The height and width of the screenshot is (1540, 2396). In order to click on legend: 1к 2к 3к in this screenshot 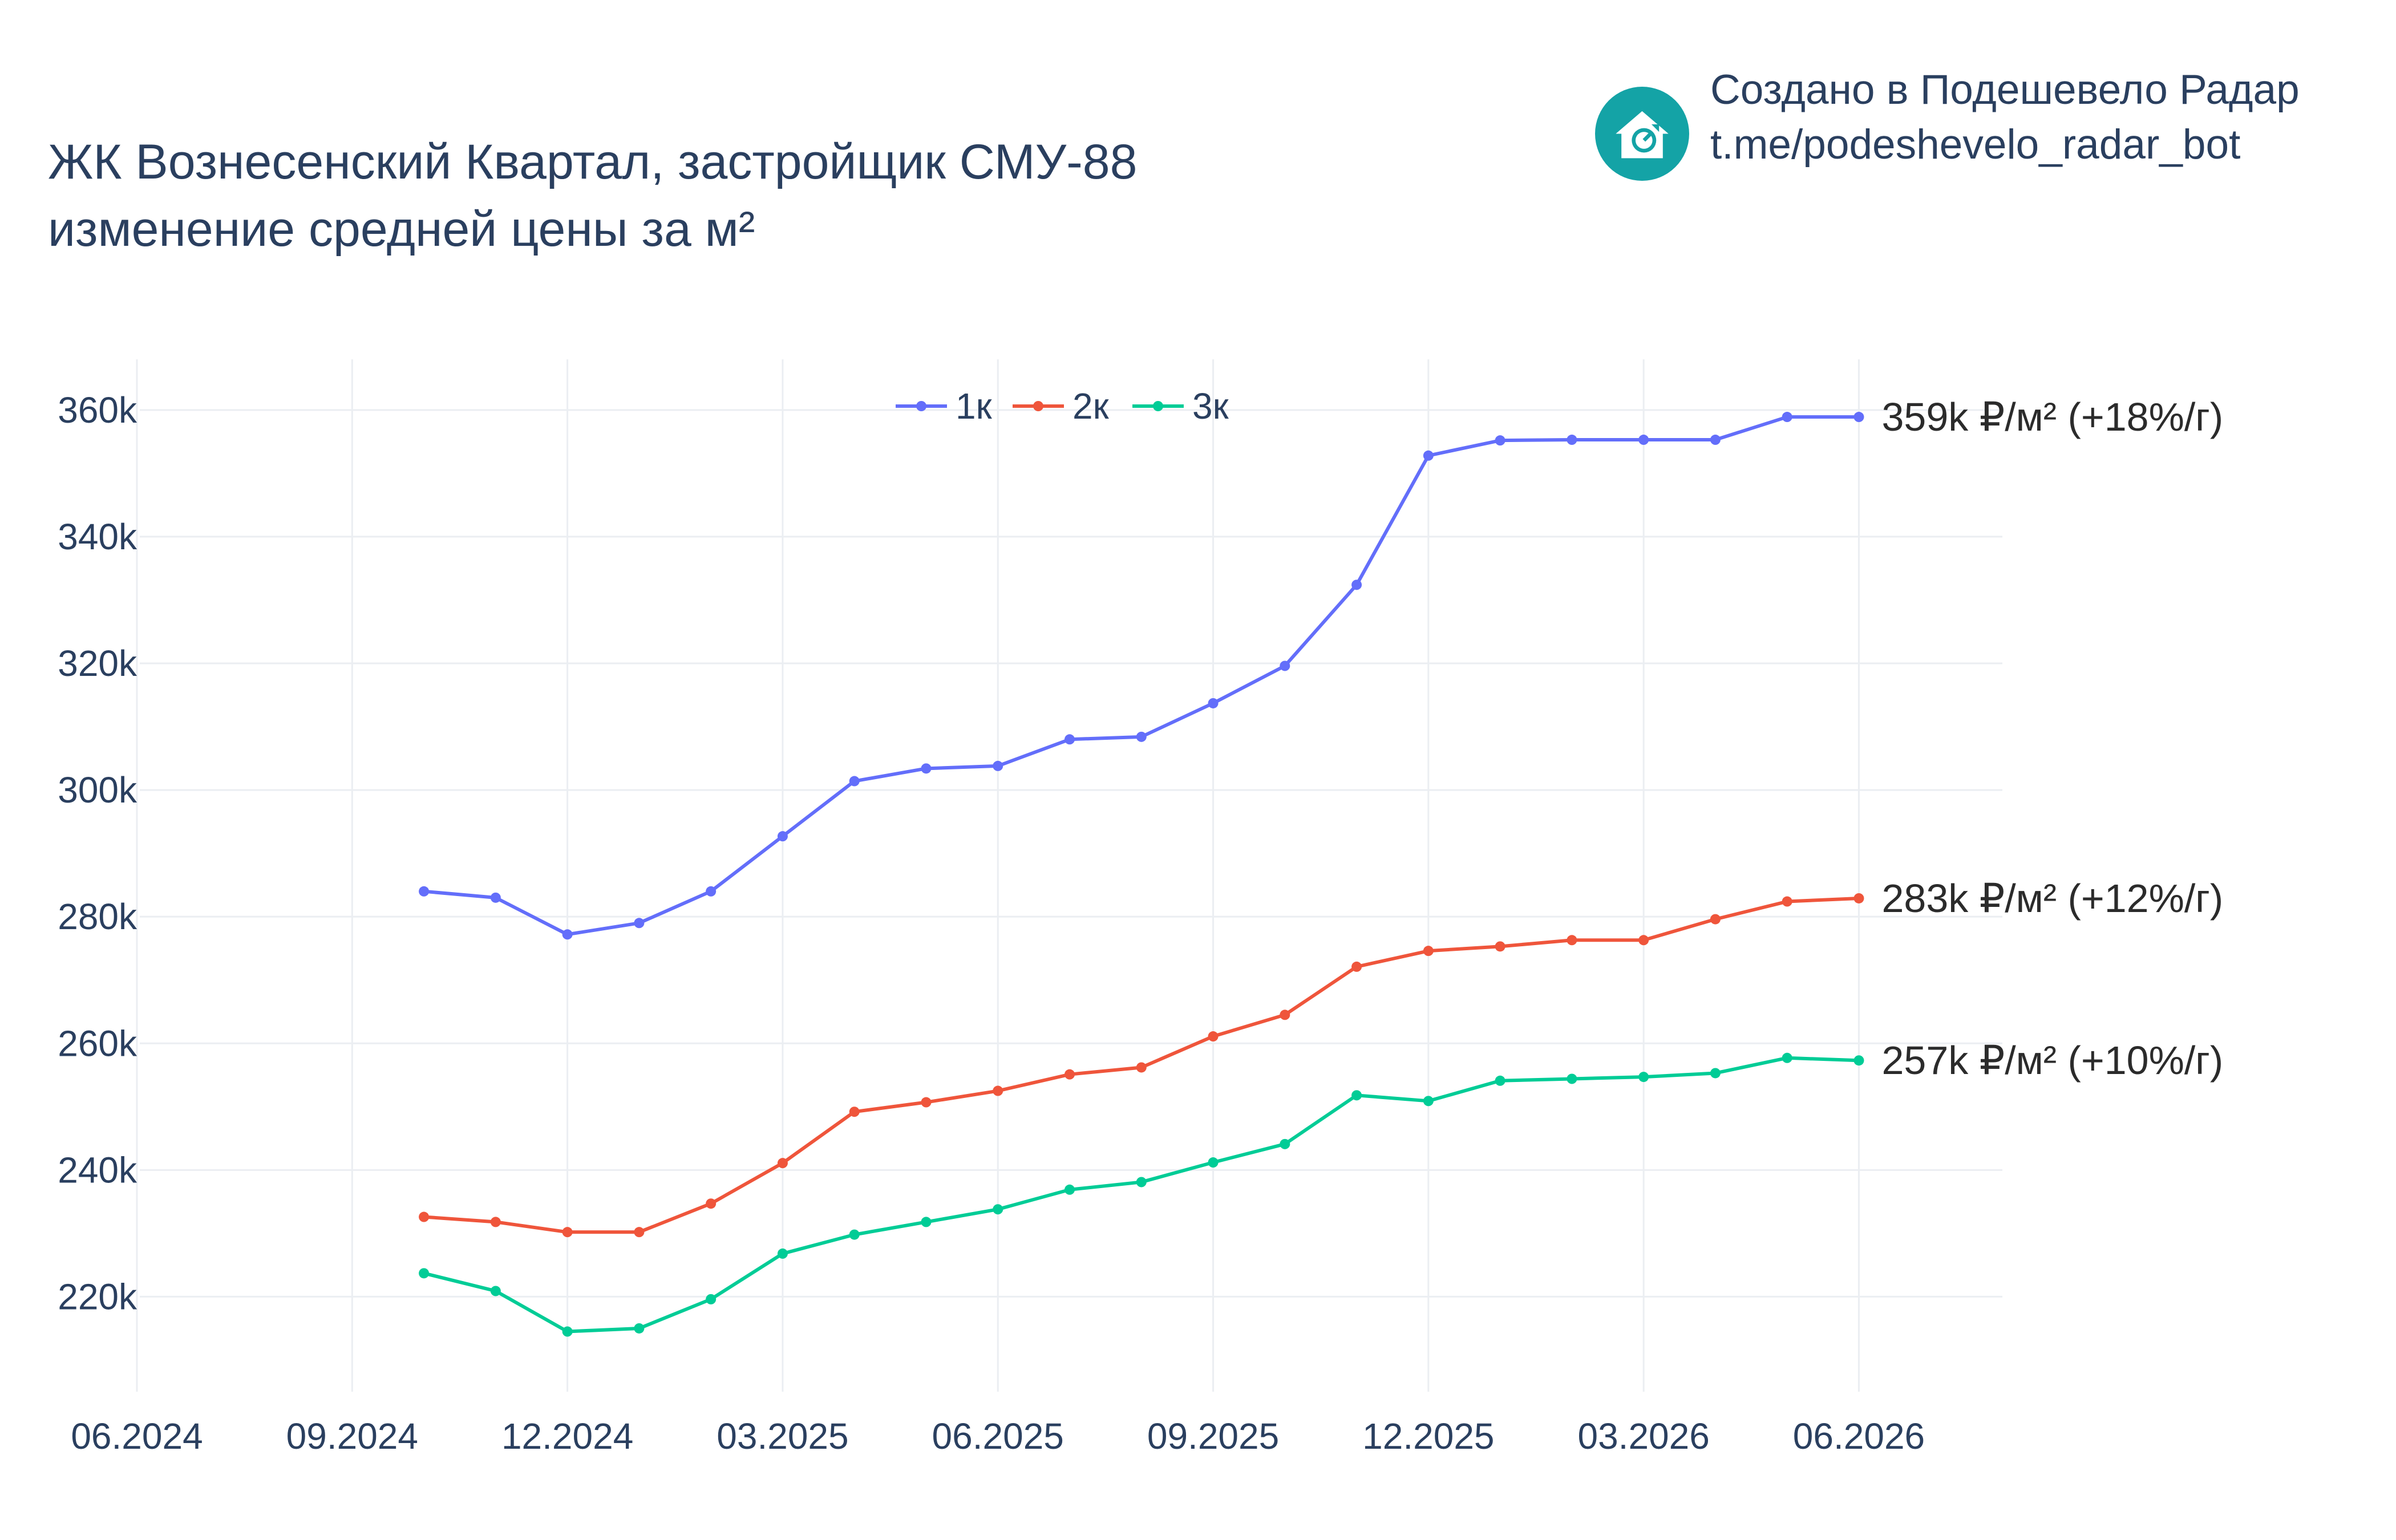, I will do `click(1062, 407)`.